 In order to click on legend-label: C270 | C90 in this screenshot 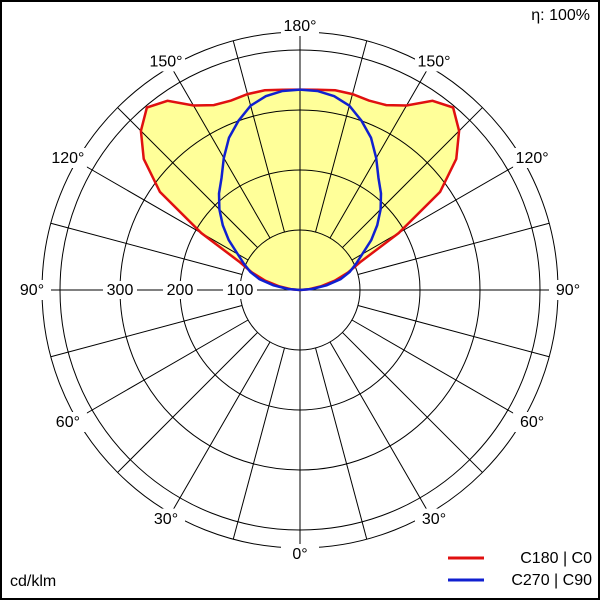, I will do `click(551, 580)`.